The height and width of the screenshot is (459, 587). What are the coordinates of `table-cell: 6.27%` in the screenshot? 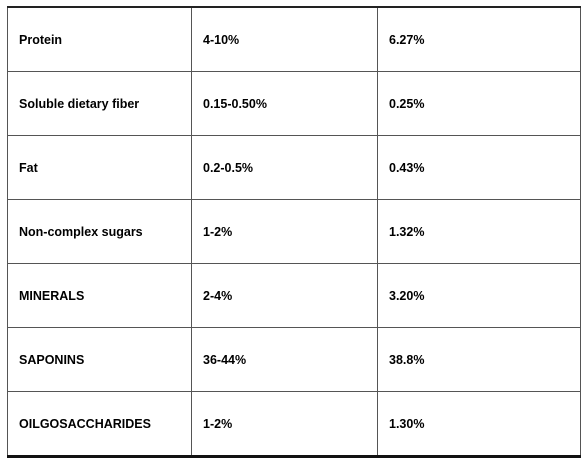 It's located at (479, 39).